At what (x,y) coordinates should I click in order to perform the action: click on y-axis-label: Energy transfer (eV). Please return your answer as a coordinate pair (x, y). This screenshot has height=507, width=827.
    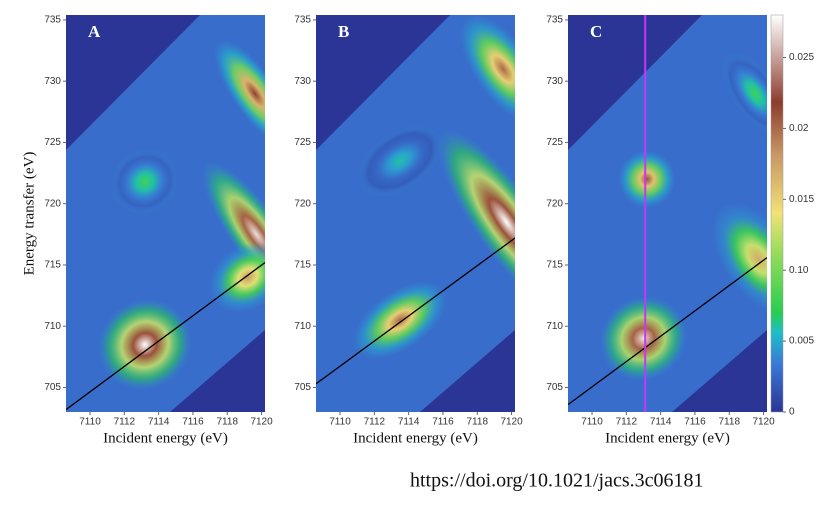
    Looking at the image, I should click on (29, 214).